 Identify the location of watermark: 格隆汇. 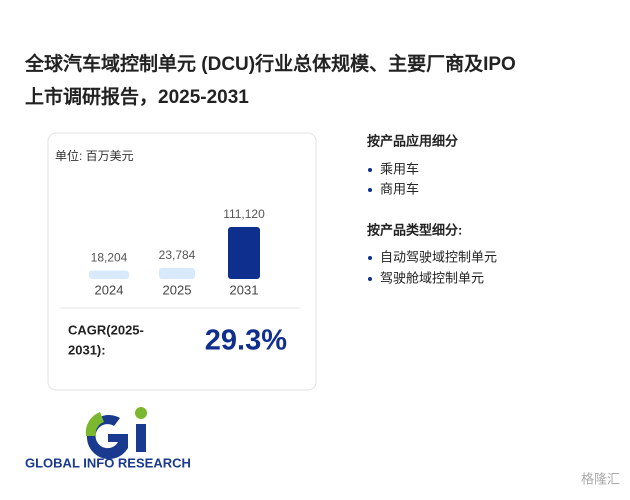
(600, 478).